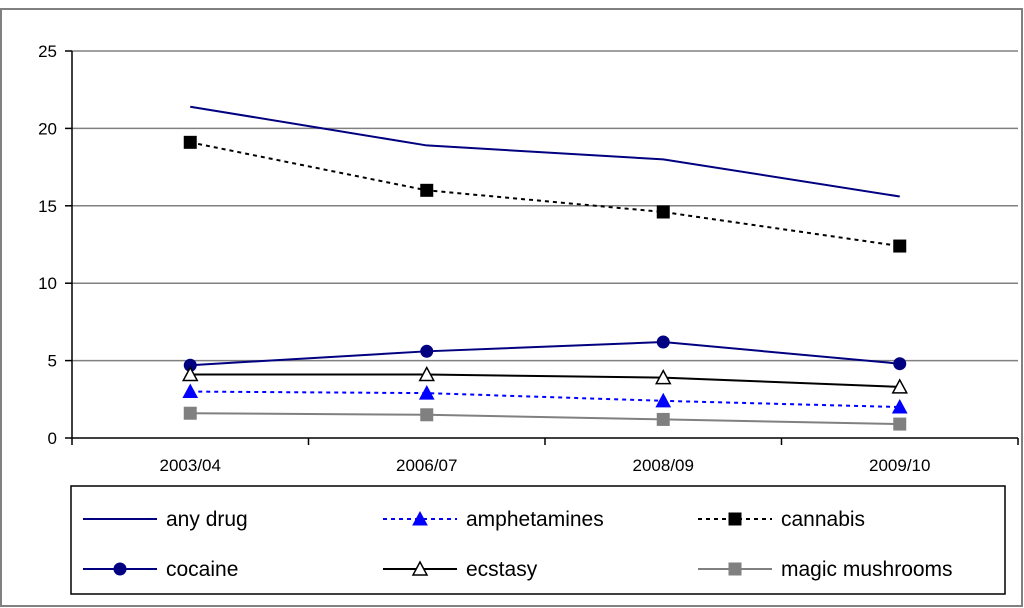 Image resolution: width=1024 pixels, height=608 pixels. I want to click on series-line-amphetamines, so click(545, 399).